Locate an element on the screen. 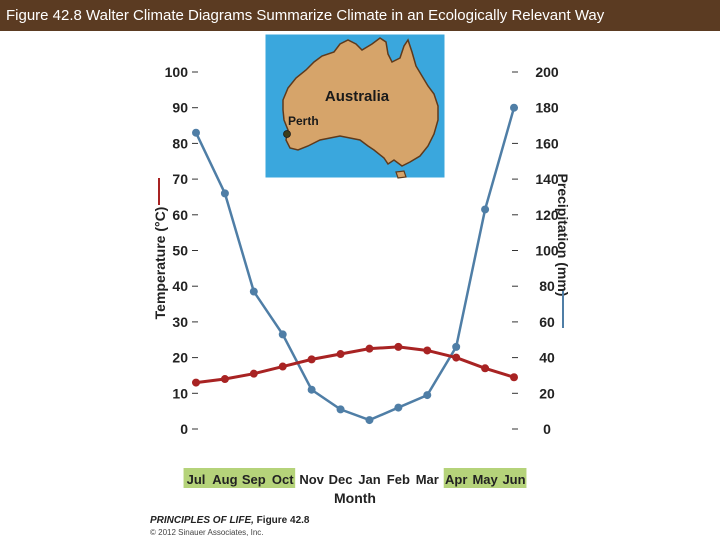 Image resolution: width=720 pixels, height=540 pixels. left-axis-title-group: Temperature (°C) is located at coordinates (160, 263).